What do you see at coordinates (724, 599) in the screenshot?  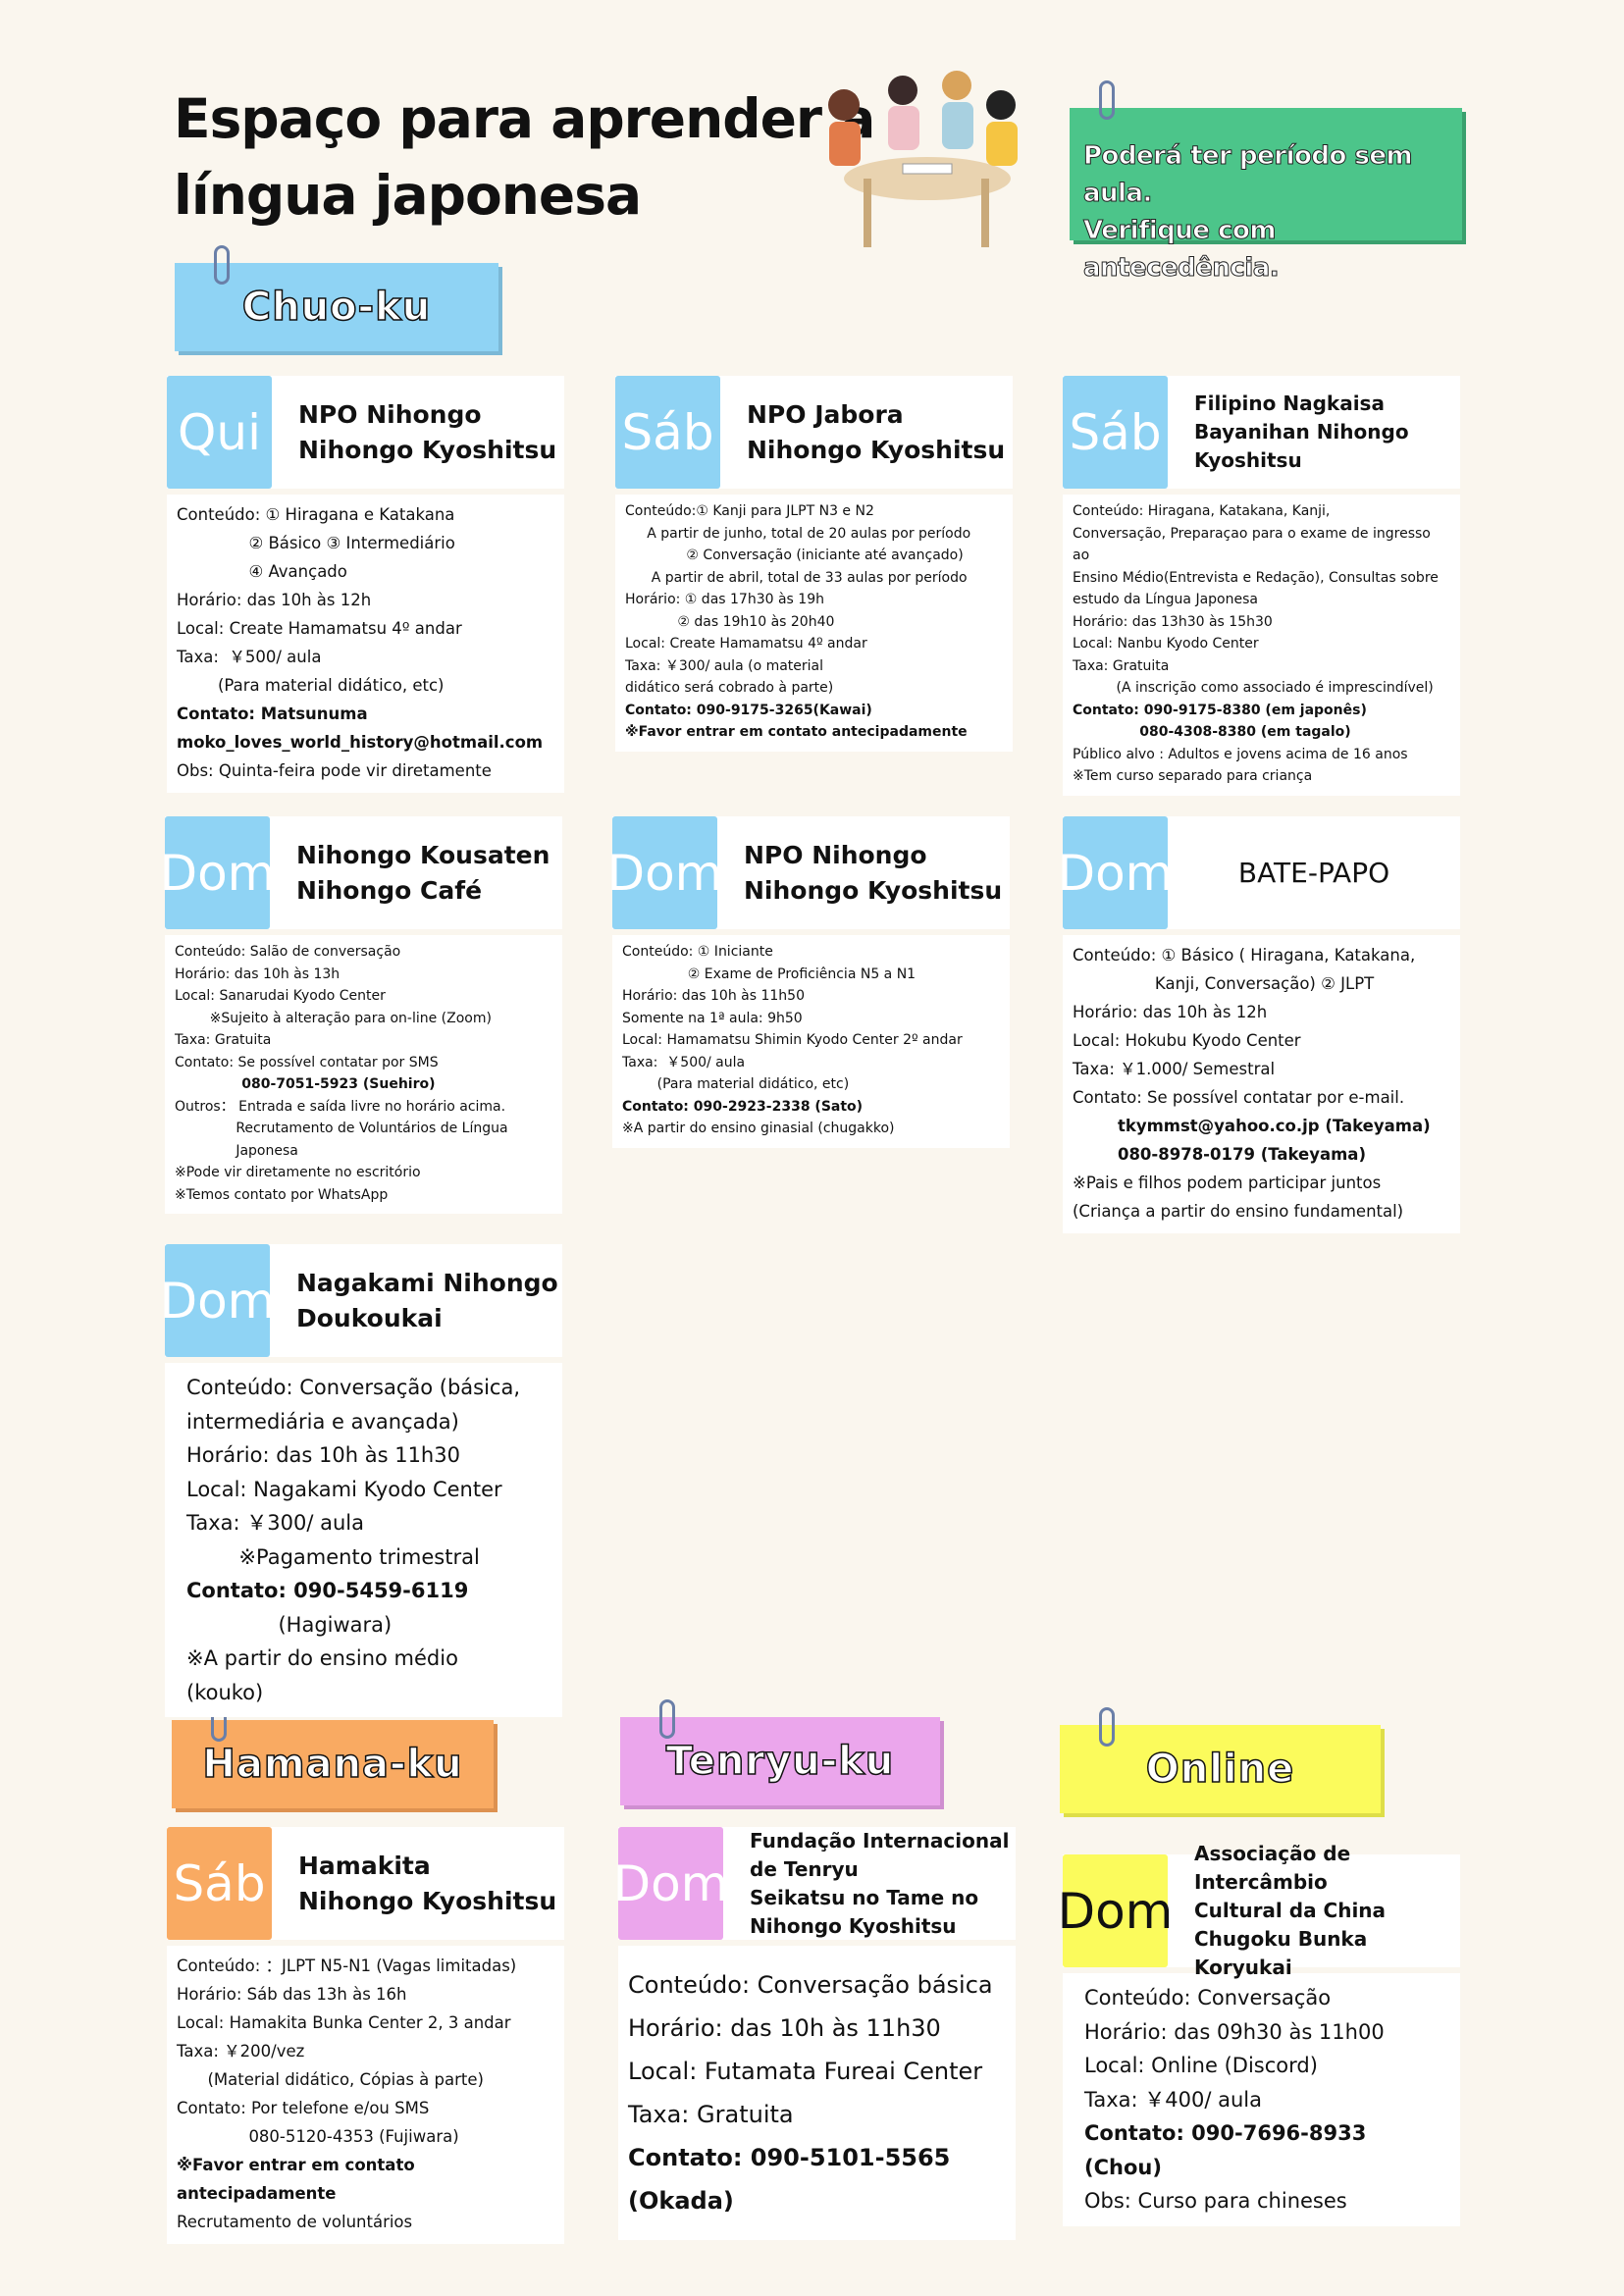 I see `detail-line: Horário: ① das 17h30 às 19h` at bounding box center [724, 599].